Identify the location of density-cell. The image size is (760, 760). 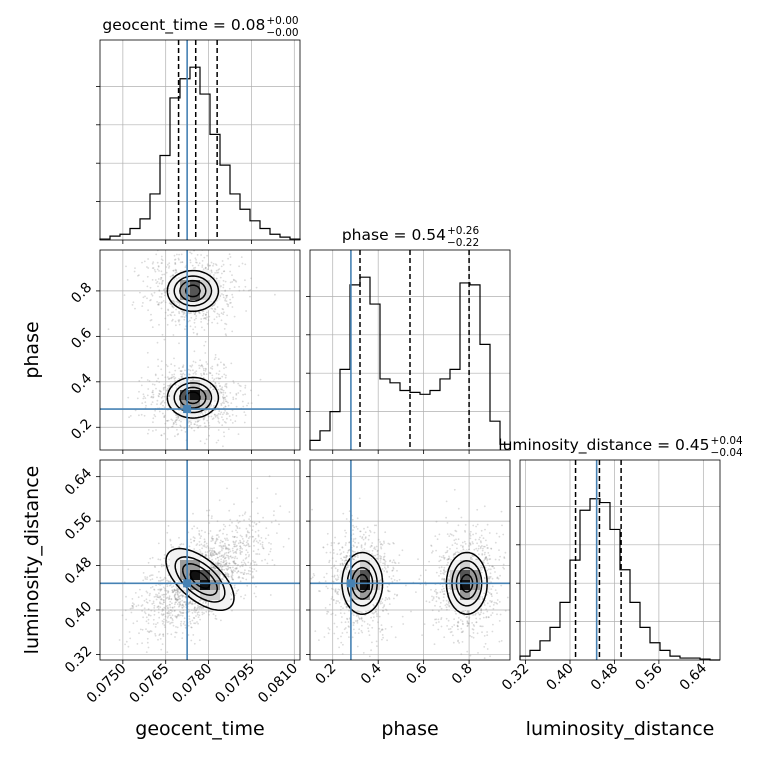
(215, 585).